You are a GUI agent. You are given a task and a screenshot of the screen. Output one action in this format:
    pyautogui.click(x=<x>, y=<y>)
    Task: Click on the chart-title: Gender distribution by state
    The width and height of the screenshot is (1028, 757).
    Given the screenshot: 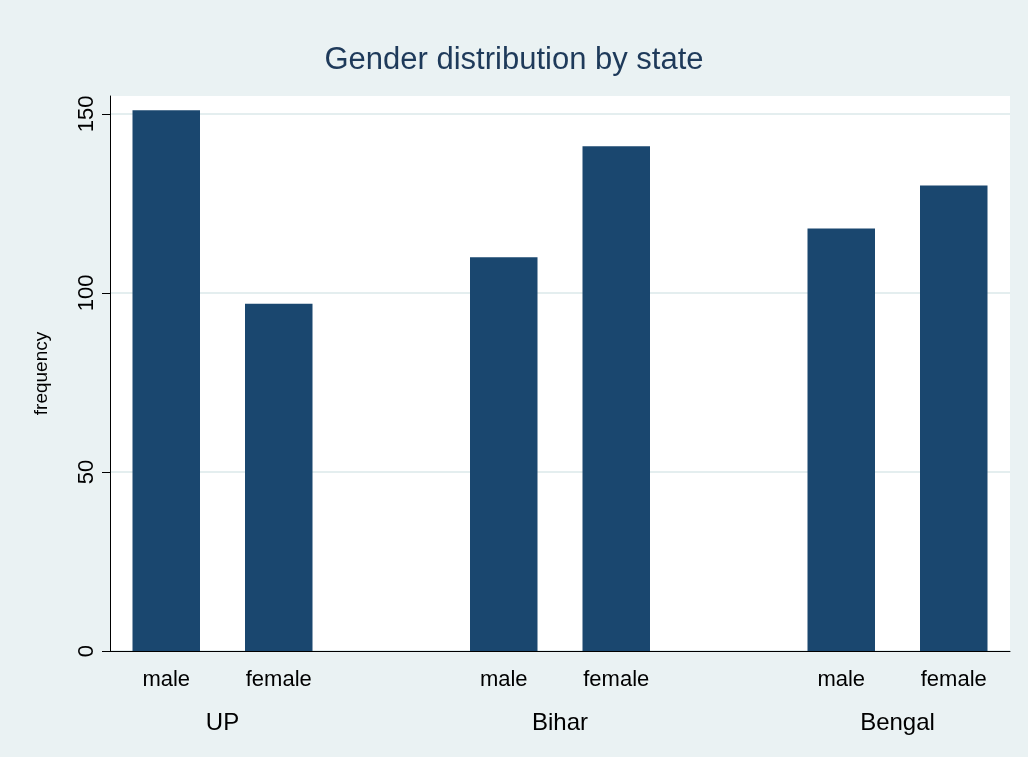 What is the action you would take?
    pyautogui.click(x=514, y=58)
    